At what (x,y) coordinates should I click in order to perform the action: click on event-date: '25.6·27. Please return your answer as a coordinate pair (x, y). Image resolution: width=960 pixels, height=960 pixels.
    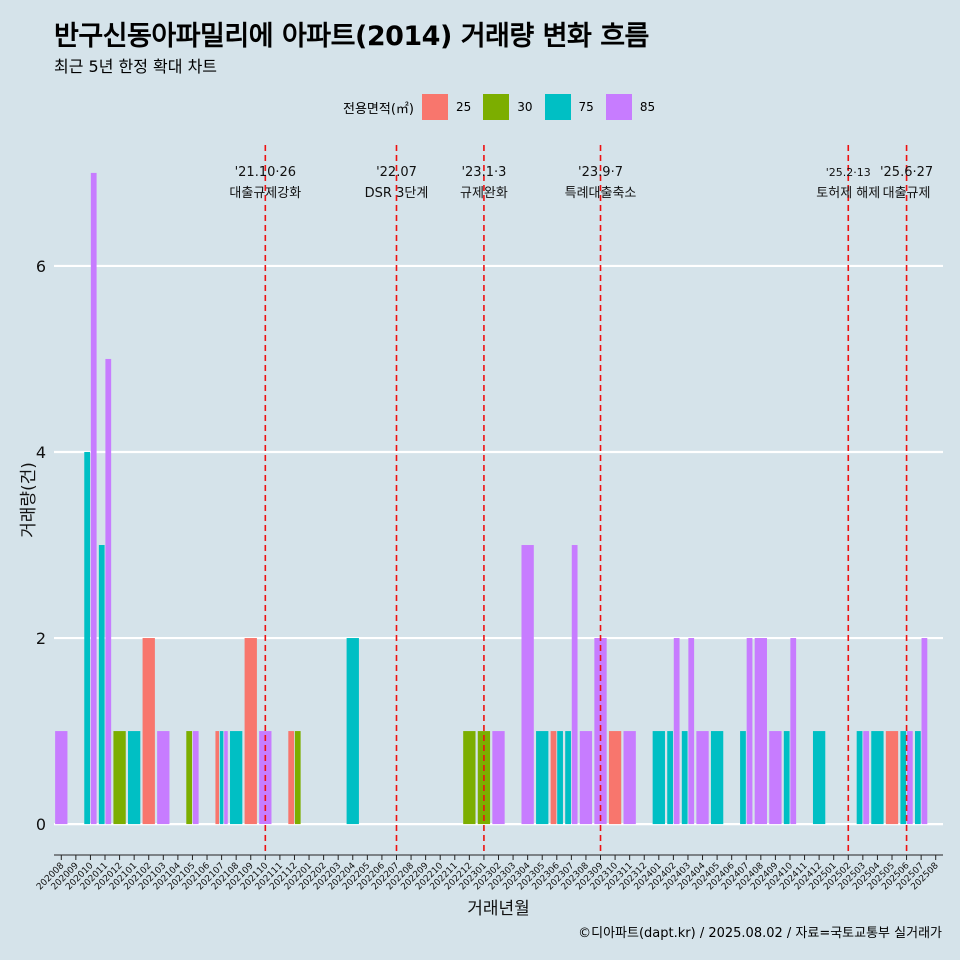
    Looking at the image, I should click on (906, 172).